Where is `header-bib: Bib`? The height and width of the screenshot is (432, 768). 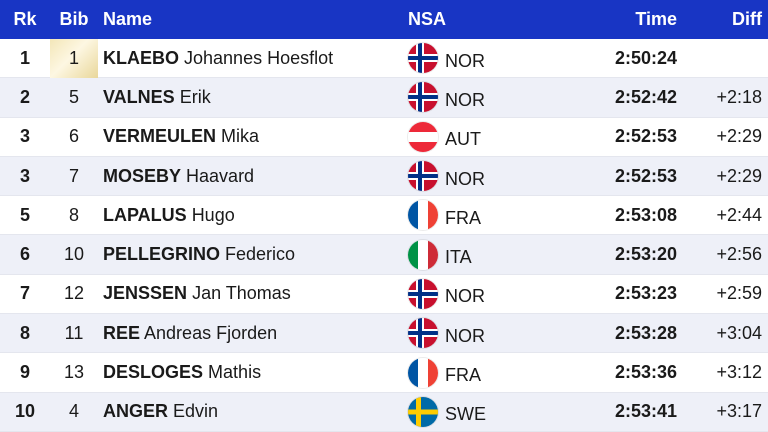
header-bib: Bib is located at coordinates (74, 19).